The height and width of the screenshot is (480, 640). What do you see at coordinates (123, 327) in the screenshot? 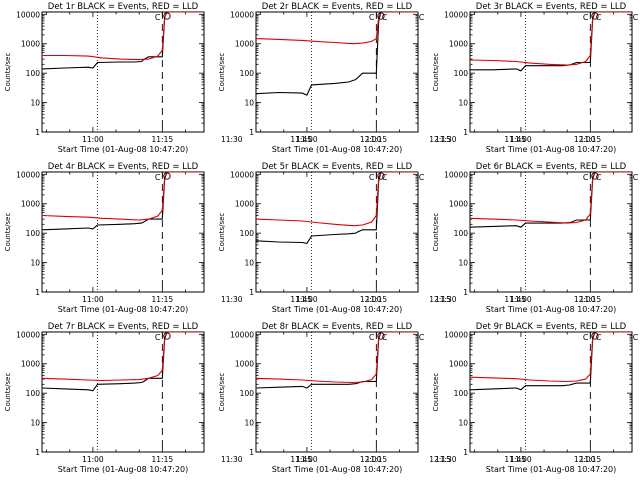
I see `panel-title: Det 7r BLACK = Events, RED = LLD` at bounding box center [123, 327].